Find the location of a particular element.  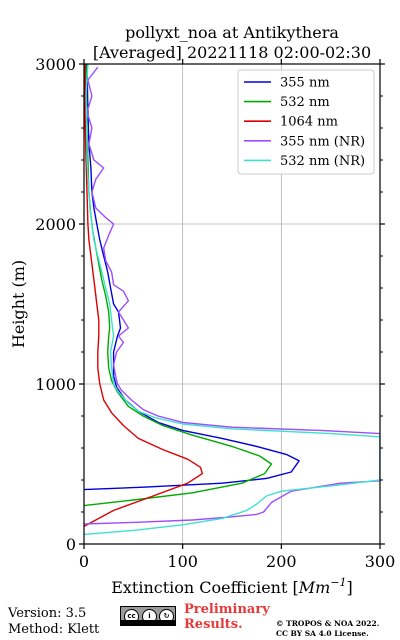

preliminary-line2: Results. is located at coordinates (213, 624).